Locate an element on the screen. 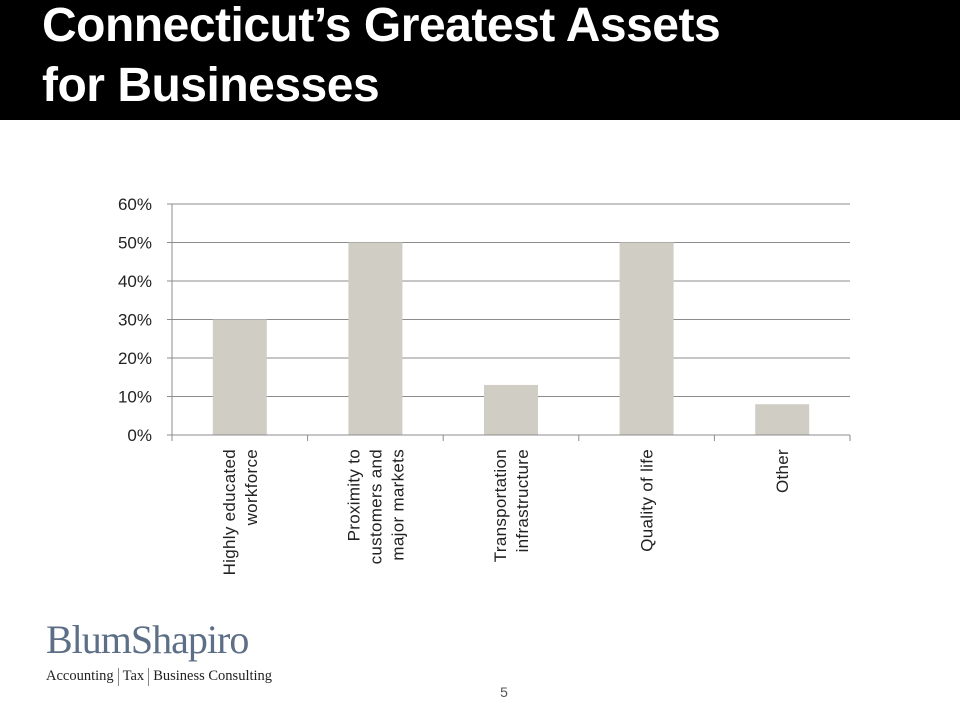 Image resolution: width=960 pixels, height=720 pixels. logo-tagline: Accounting Tax Business Consulting is located at coordinates (159, 676).